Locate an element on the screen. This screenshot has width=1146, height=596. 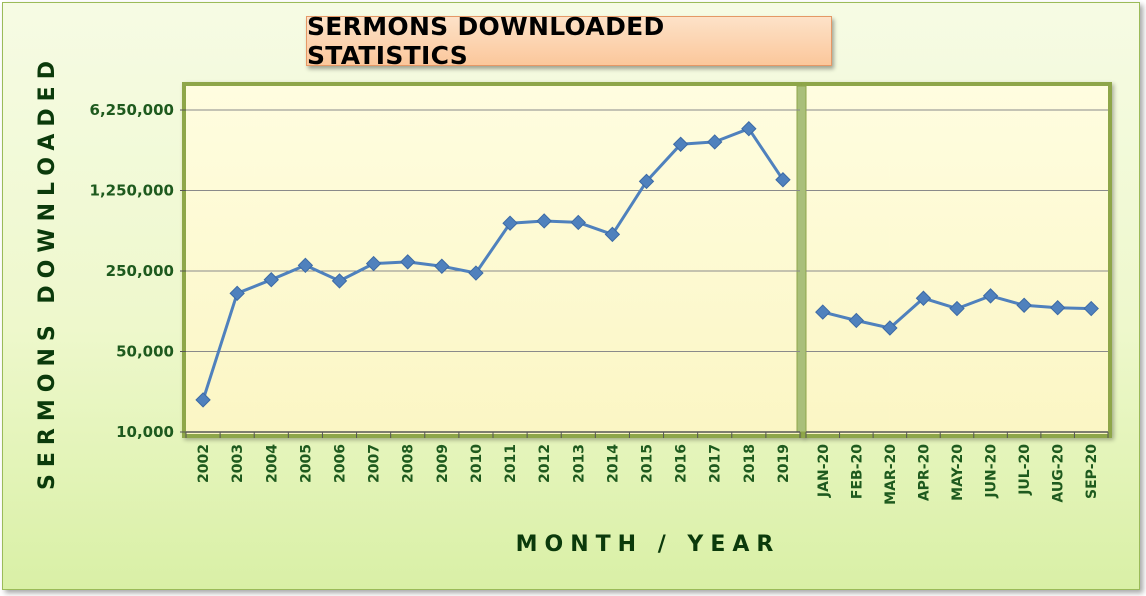
data-point-2005 is located at coordinates (305, 265).